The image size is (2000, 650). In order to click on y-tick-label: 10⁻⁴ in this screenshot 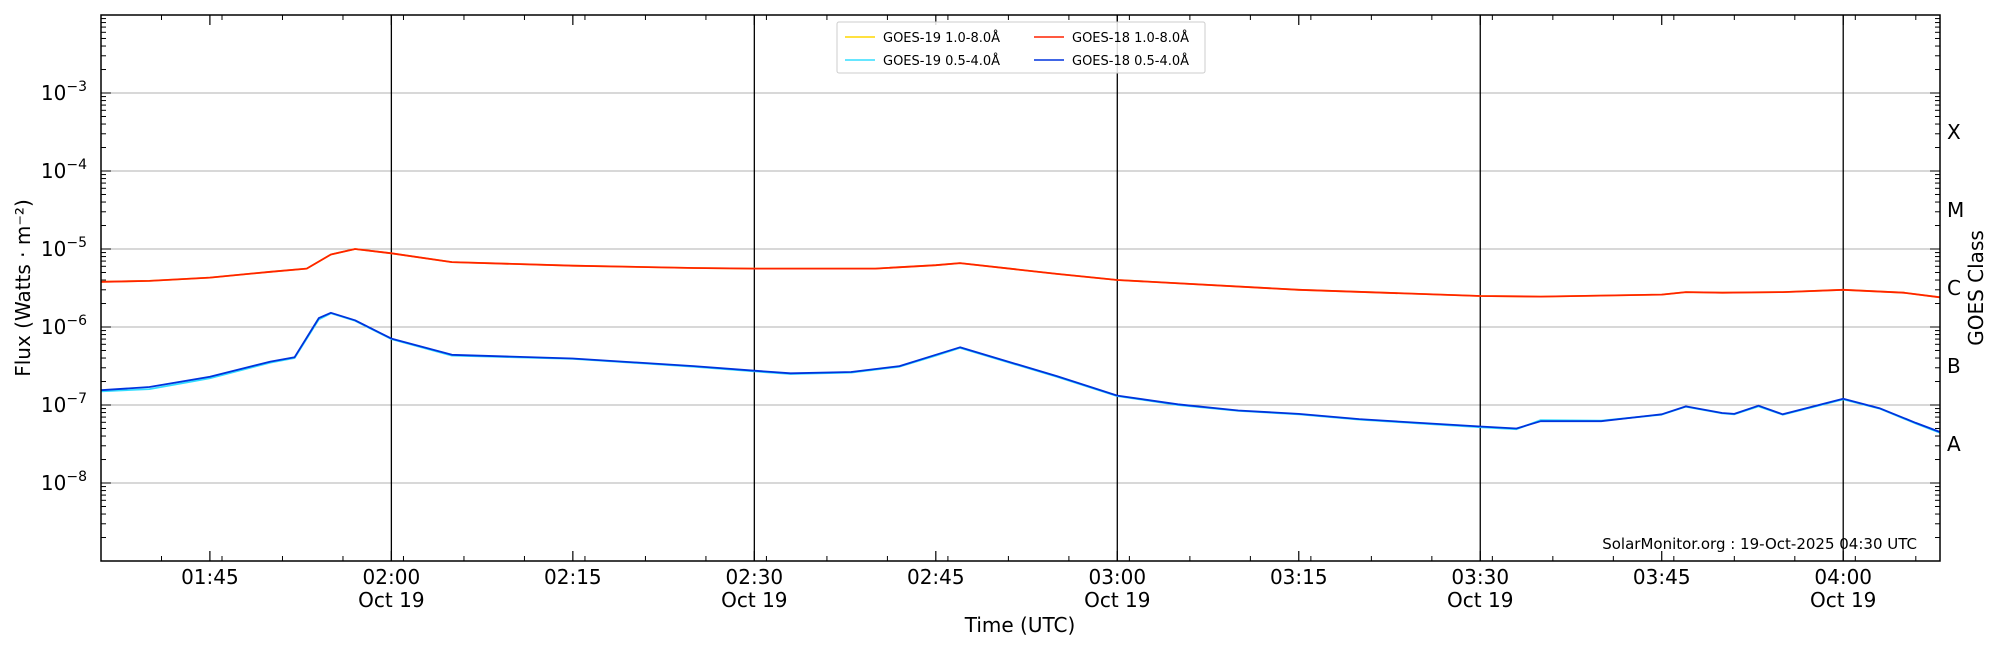, I will do `click(64, 170)`.